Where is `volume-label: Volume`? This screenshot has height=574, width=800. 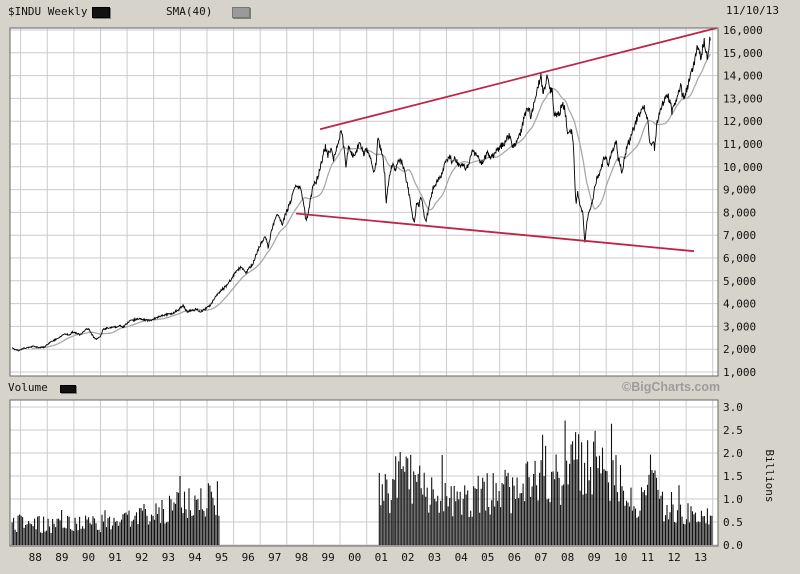
volume-label: Volume is located at coordinates (28, 387).